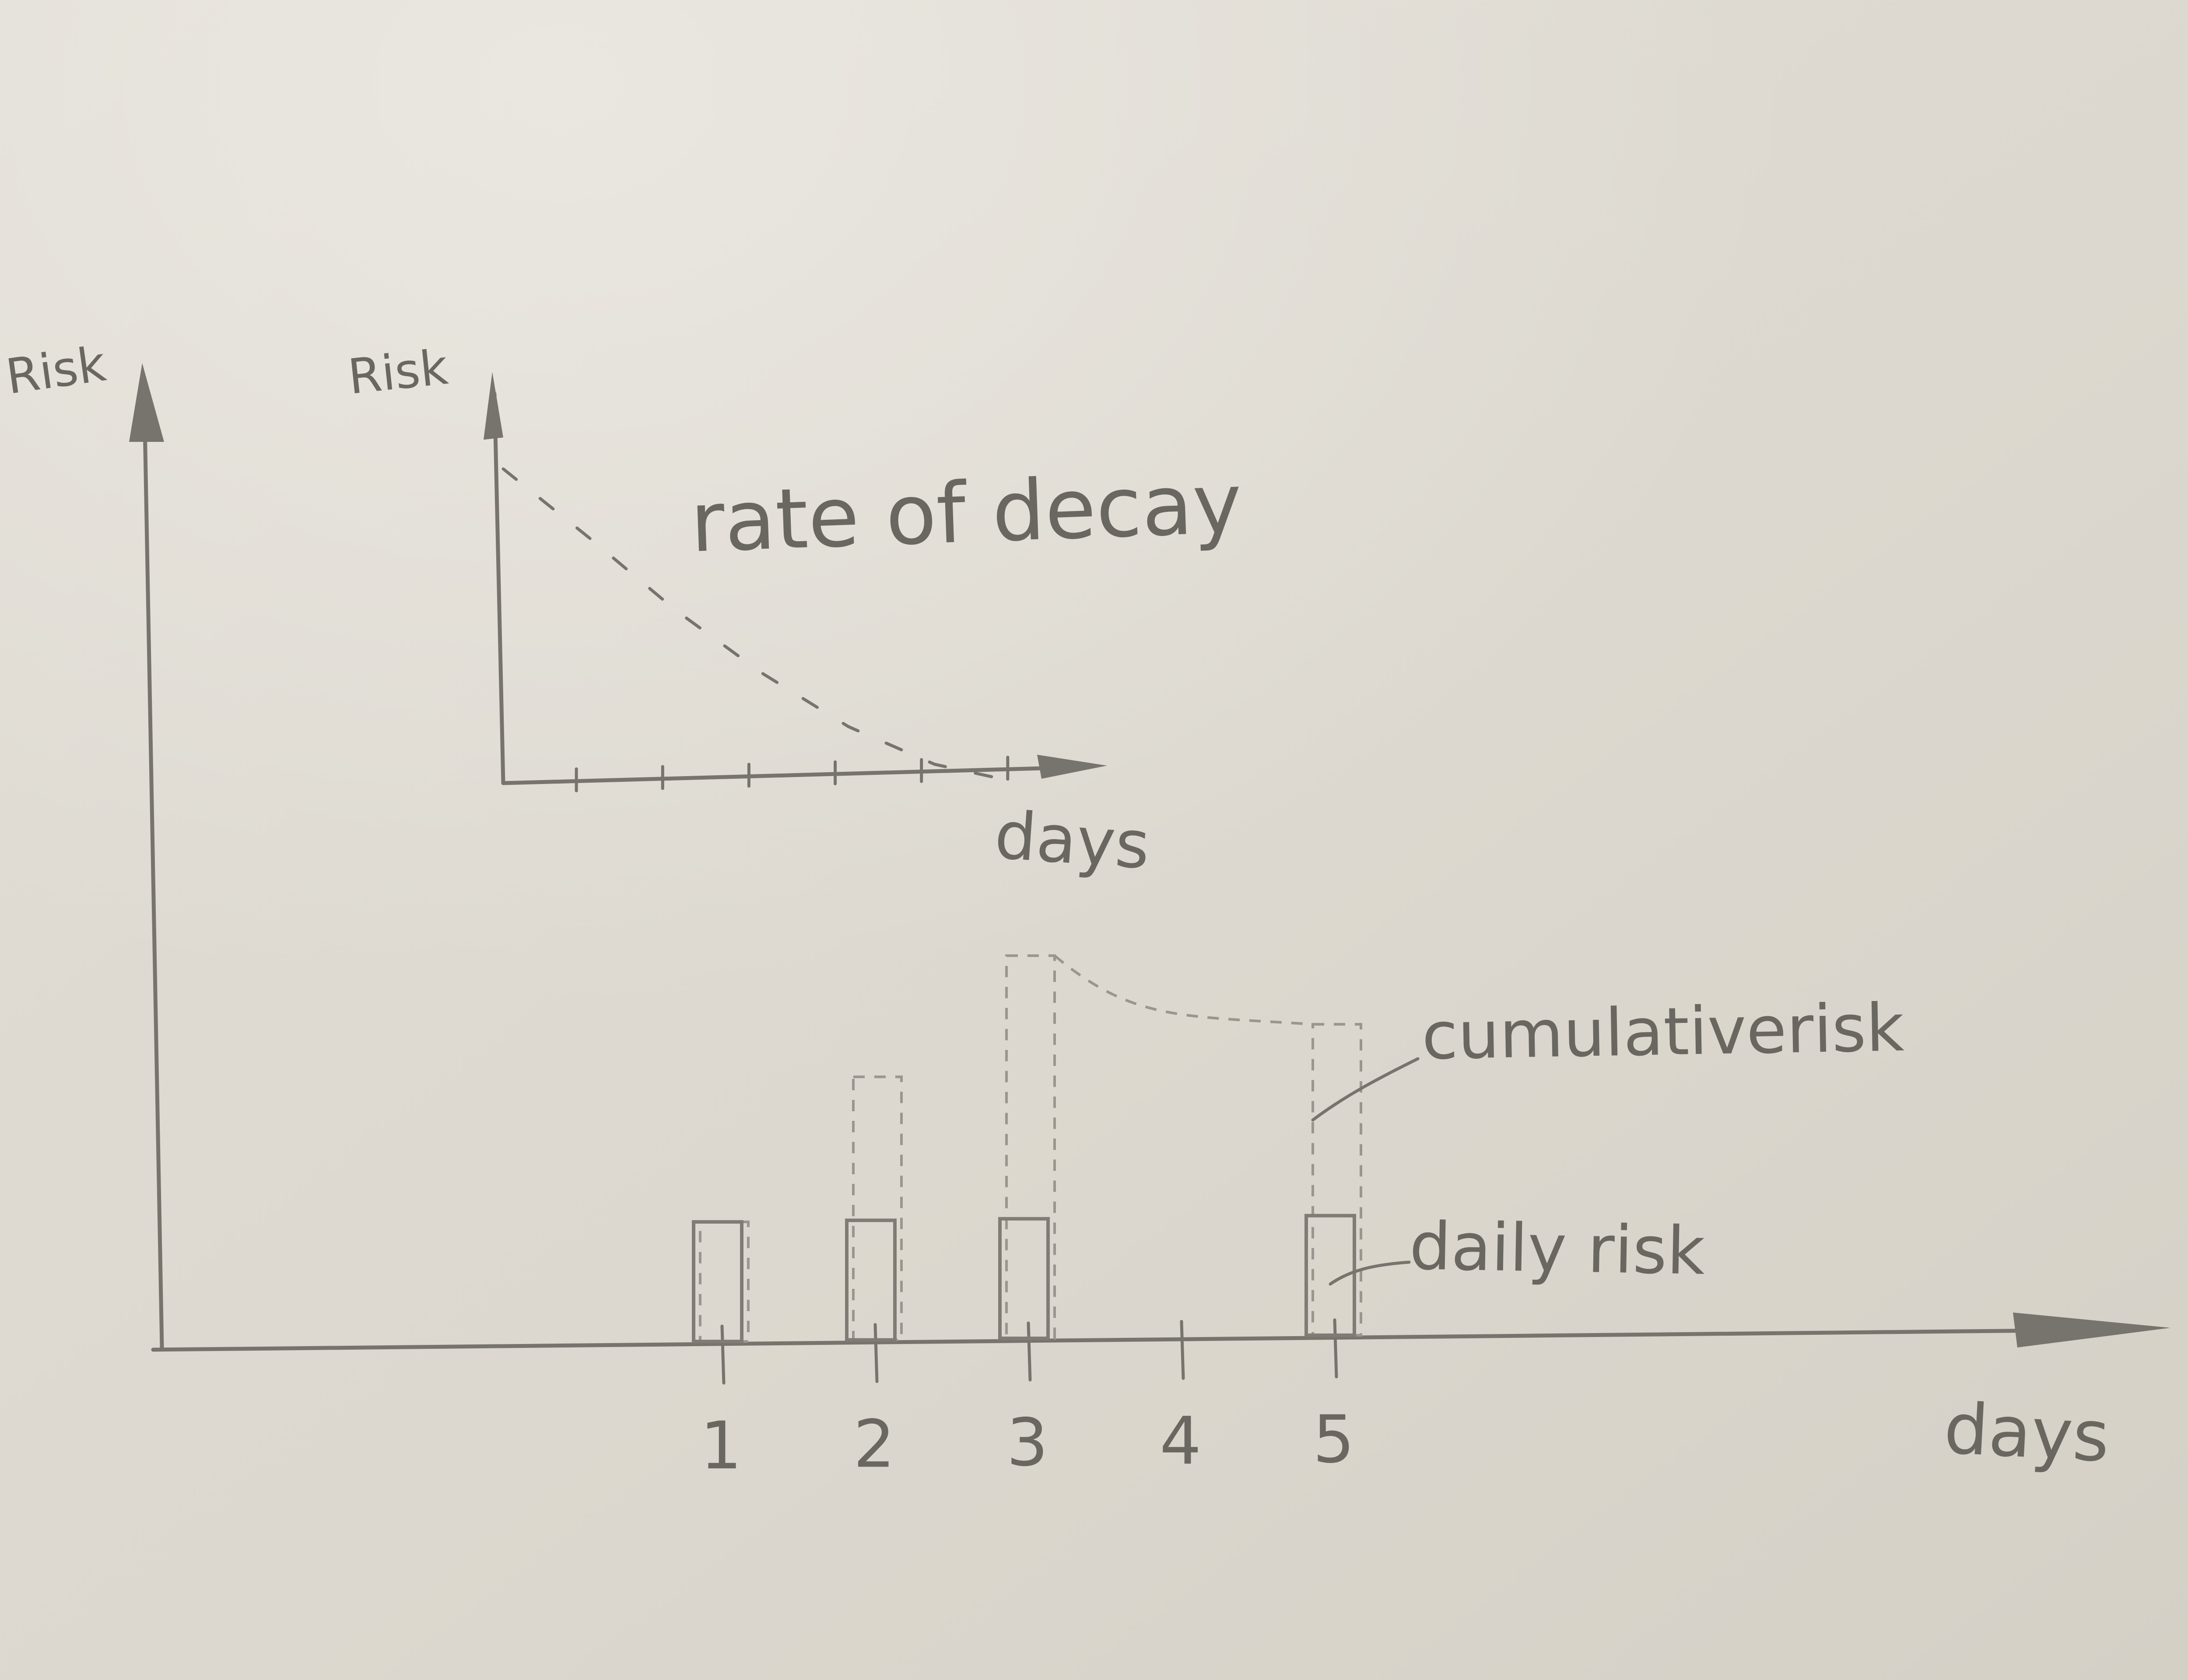  I want to click on main-x-tick-label: 5, so click(1333, 1440).